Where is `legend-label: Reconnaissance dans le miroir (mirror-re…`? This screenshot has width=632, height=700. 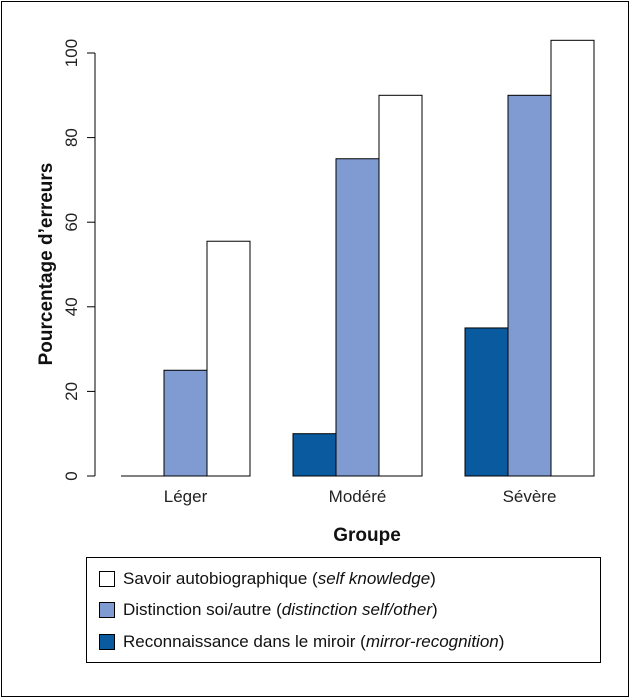
legend-label: Reconnaissance dans le miroir (mirror-re… is located at coordinates (314, 641).